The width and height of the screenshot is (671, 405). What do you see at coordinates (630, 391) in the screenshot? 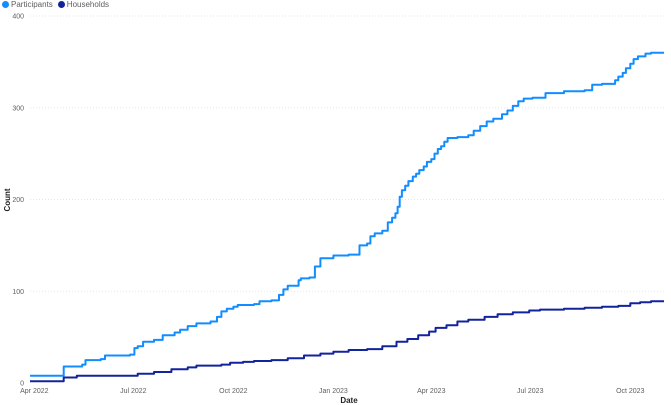
I see `x-tick-label: Oct 2023` at bounding box center [630, 391].